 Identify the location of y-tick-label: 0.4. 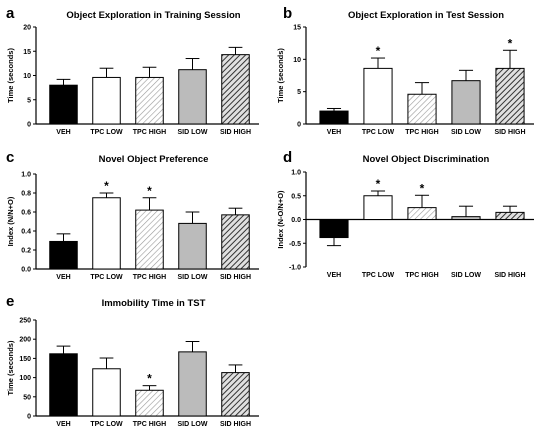
(26, 232).